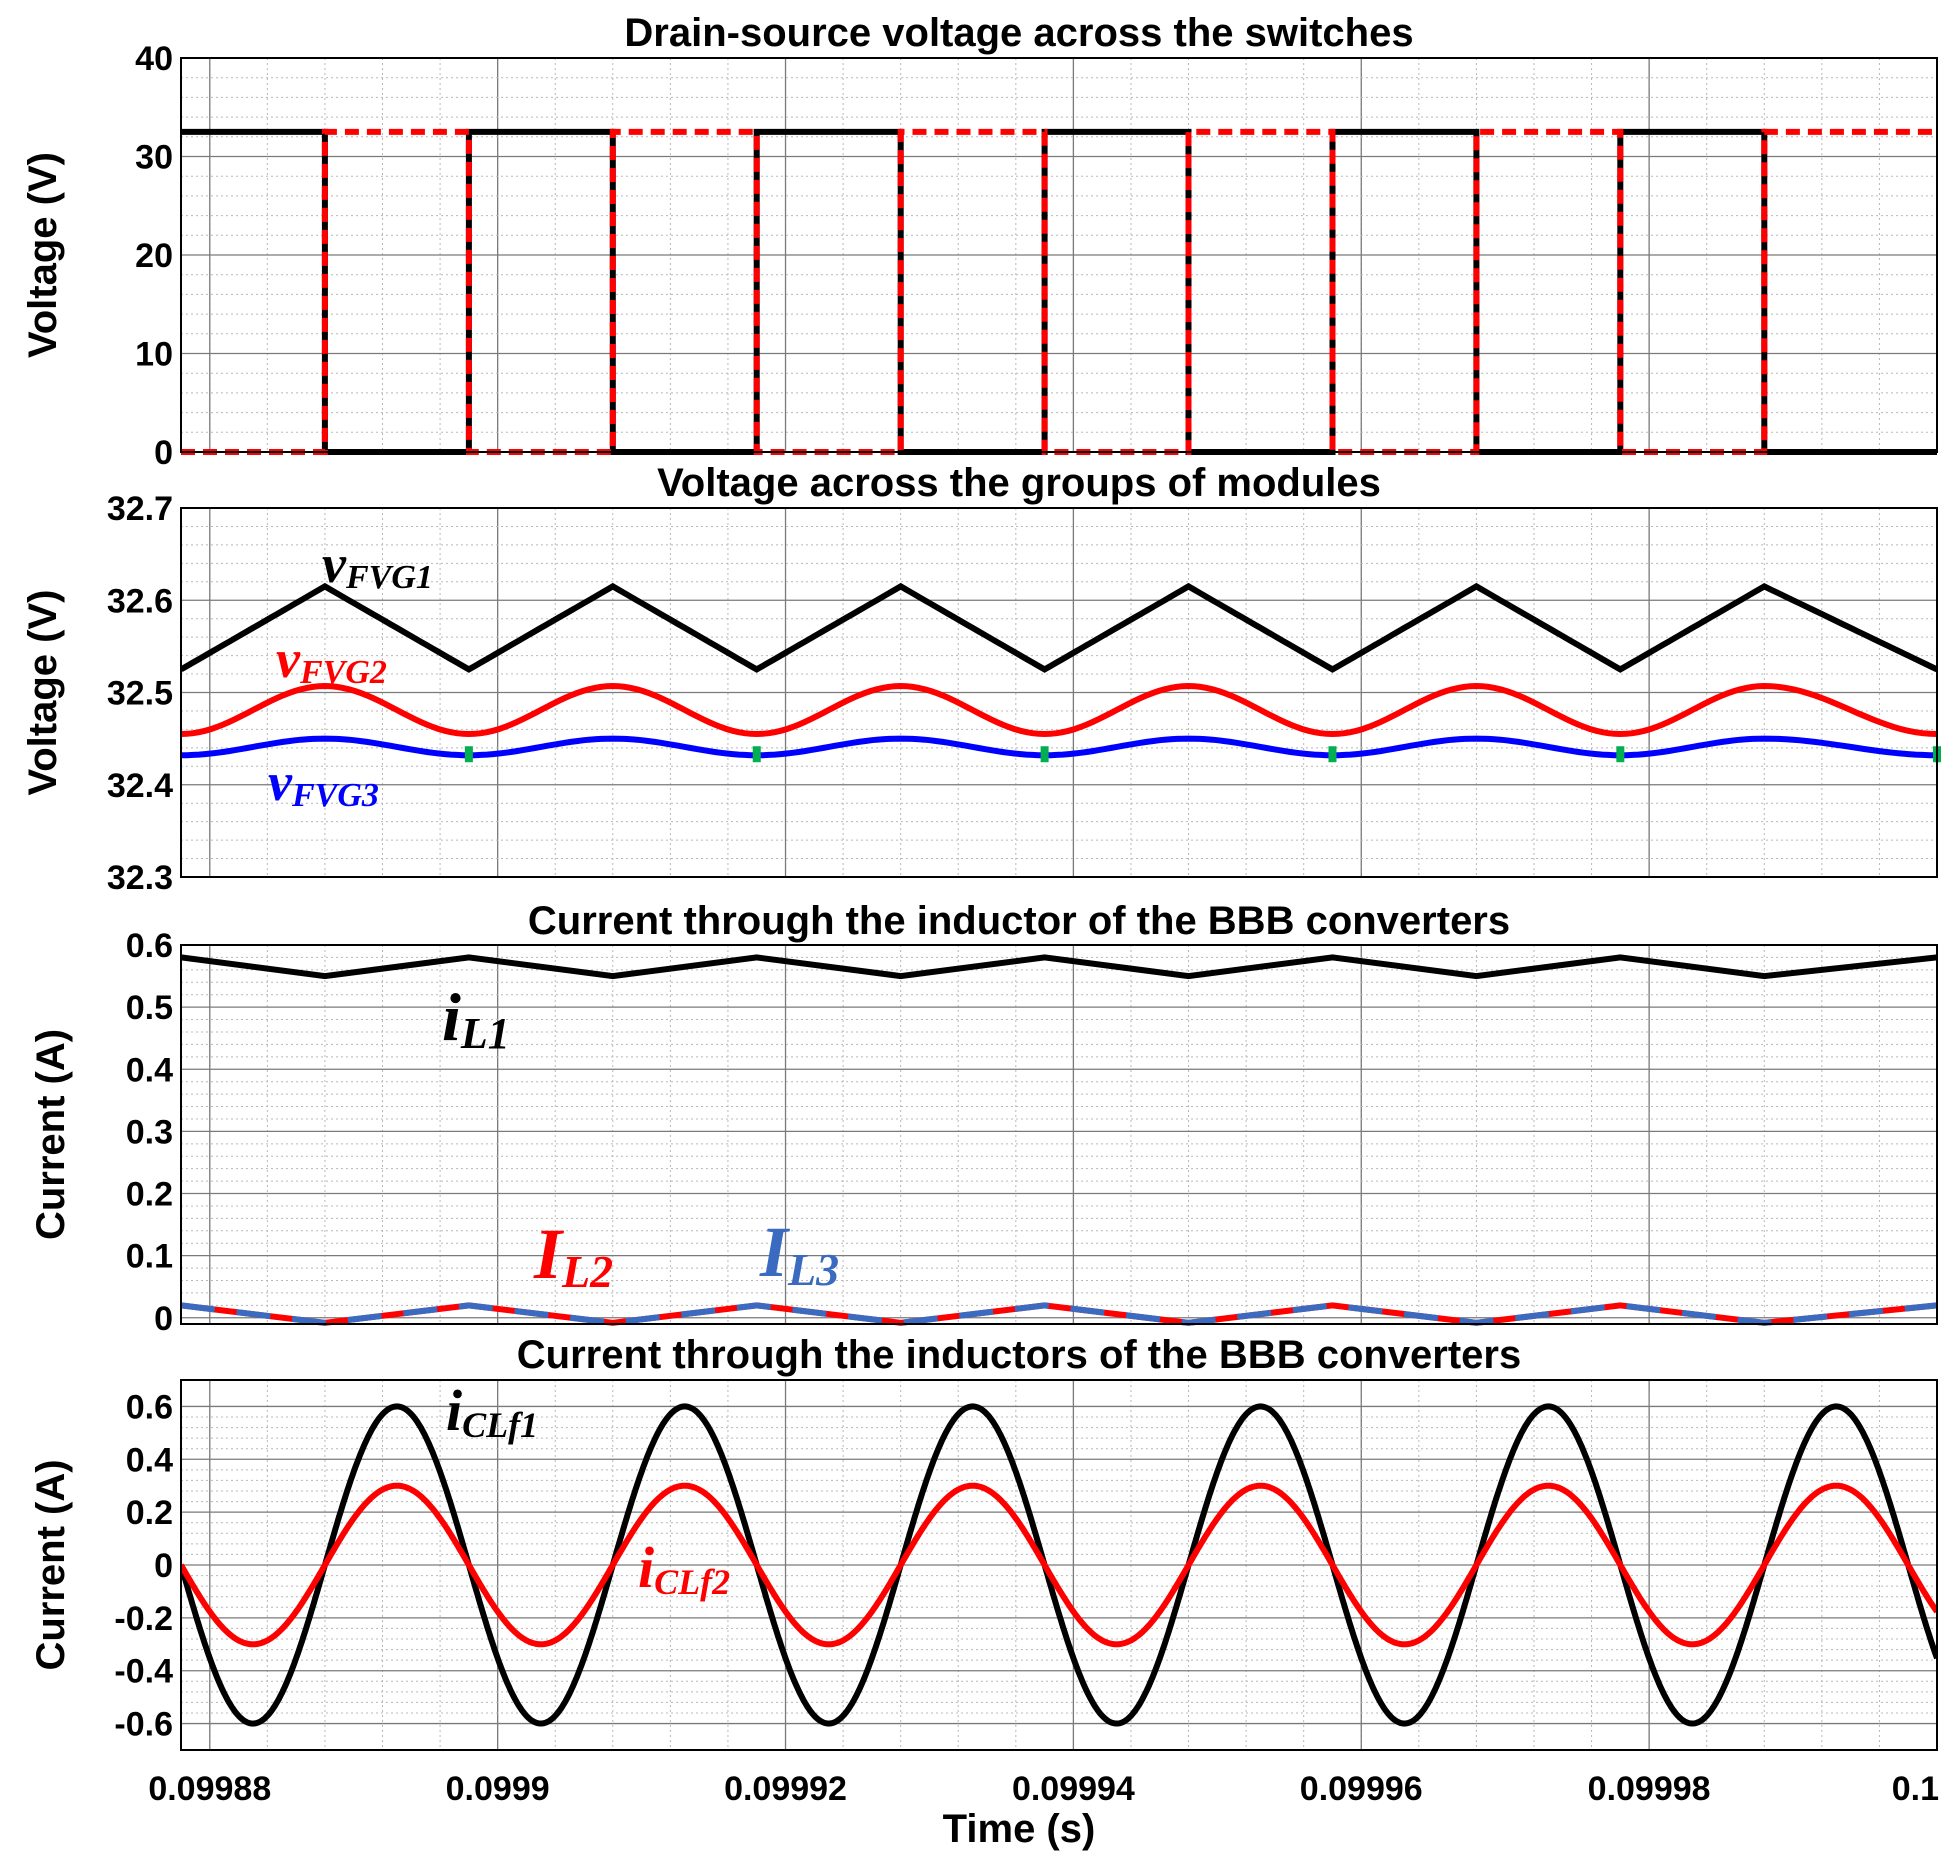 The image size is (1958, 1866). Describe the element at coordinates (498, 1789) in the screenshot. I see `x-tick-label: 0.0999` at that location.